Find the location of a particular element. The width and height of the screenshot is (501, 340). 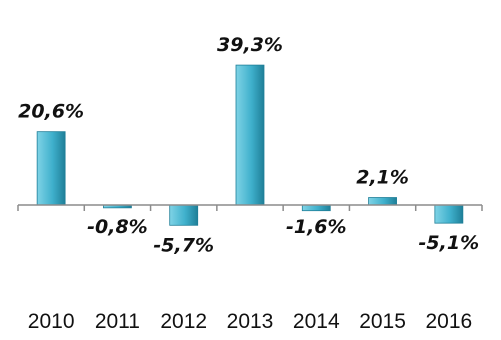

x-tick-labels-group: 2010 2011 2012 2013 2014 2015 2016 is located at coordinates (250, 321).